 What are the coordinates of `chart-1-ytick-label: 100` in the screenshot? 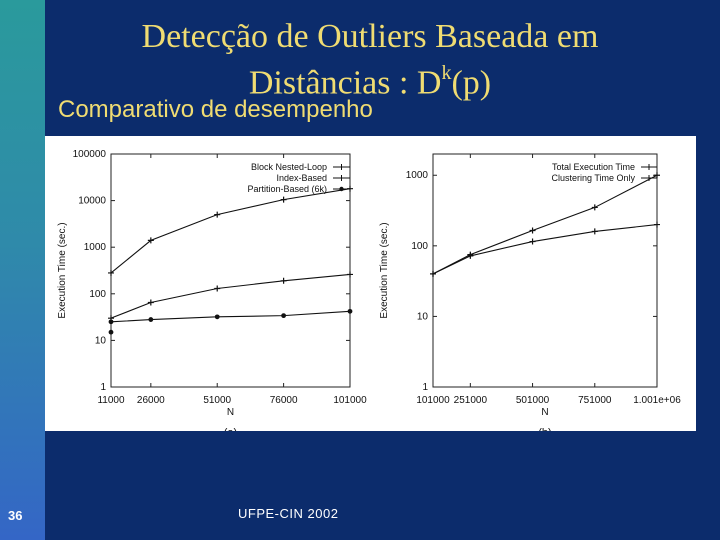 It's located at (97, 294).